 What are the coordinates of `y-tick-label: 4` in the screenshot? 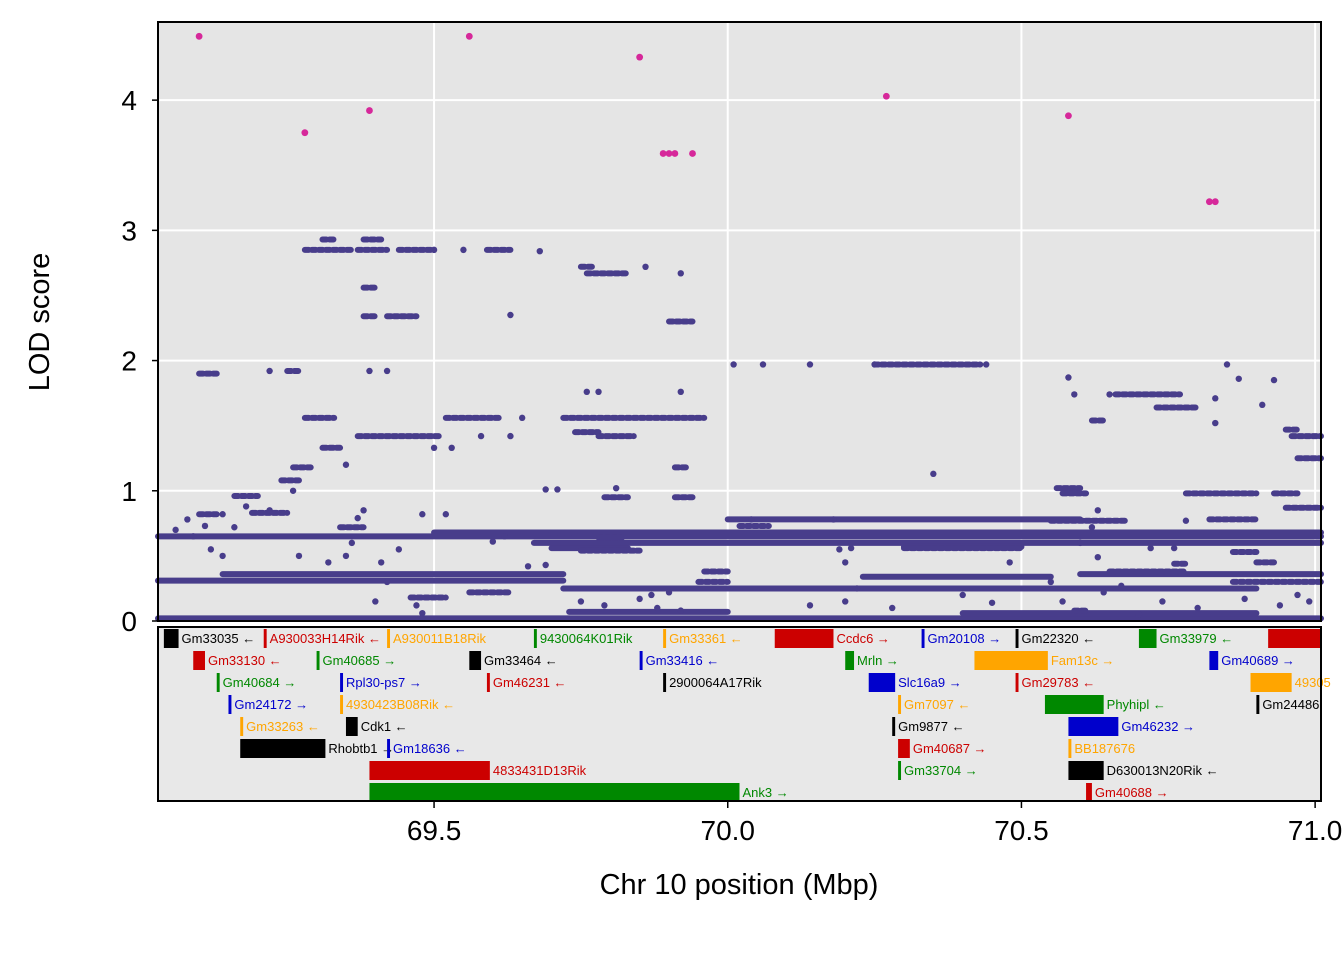 It's located at (129, 100).